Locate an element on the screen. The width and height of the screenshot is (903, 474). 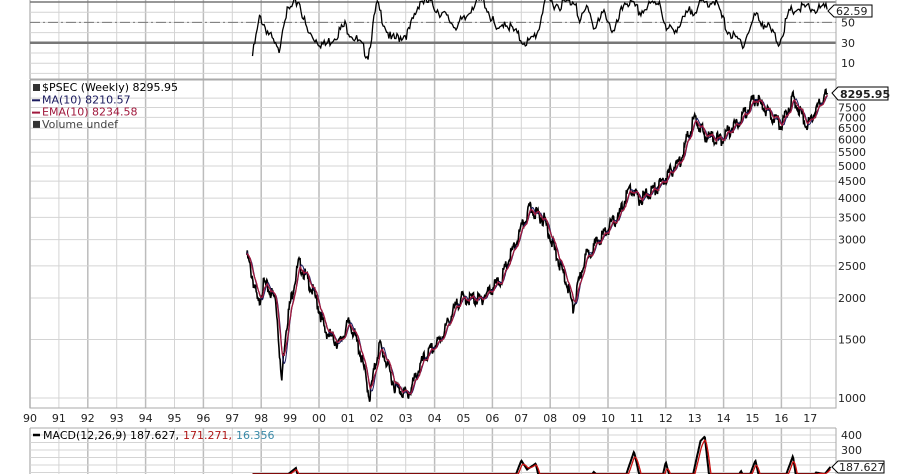
price-tick-label: 3000 is located at coordinates (852, 240).